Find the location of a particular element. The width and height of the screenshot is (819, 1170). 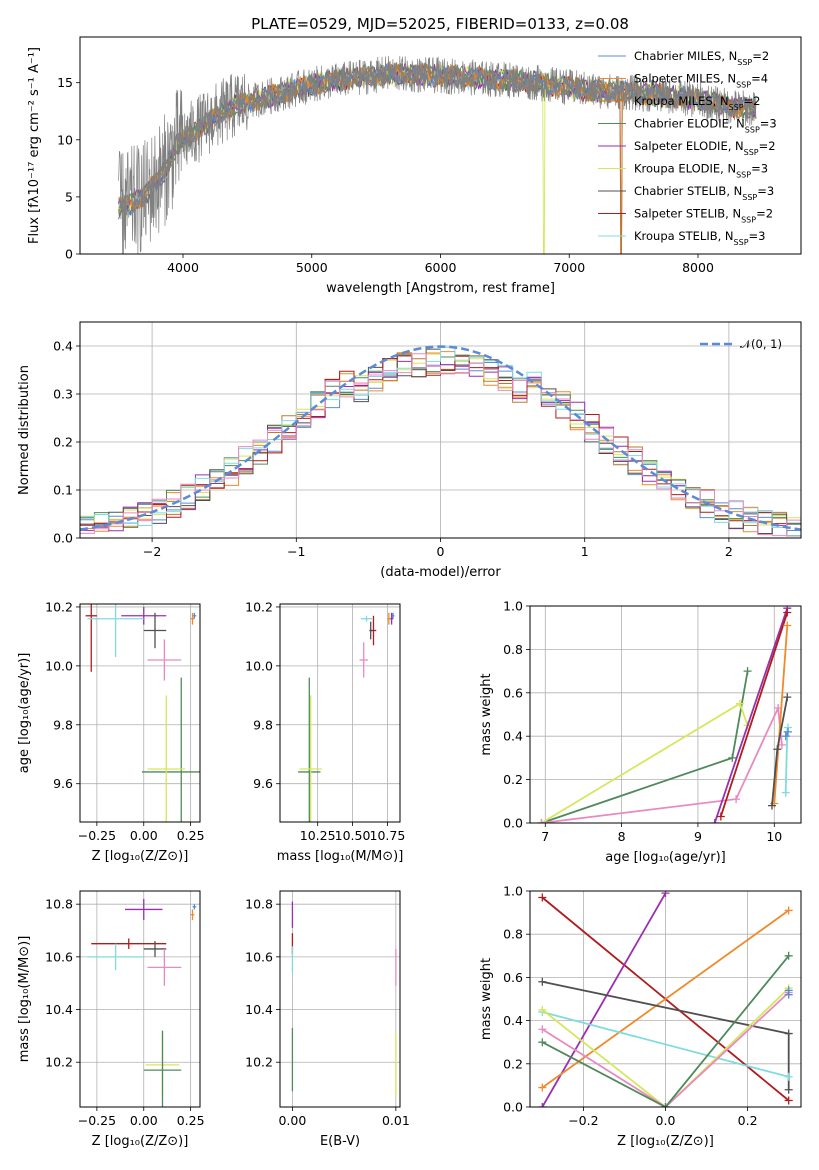

x-axis-label: age [log₁₀(age/yr)] is located at coordinates (665, 857).